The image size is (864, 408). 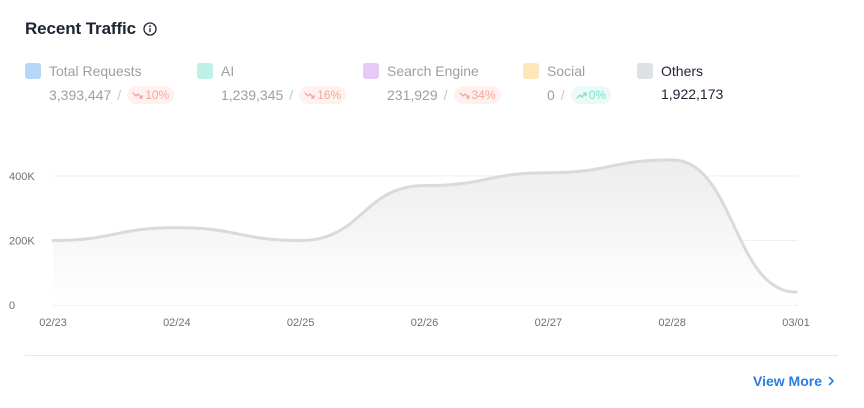 I want to click on change-badge: 0%, so click(x=591, y=95).